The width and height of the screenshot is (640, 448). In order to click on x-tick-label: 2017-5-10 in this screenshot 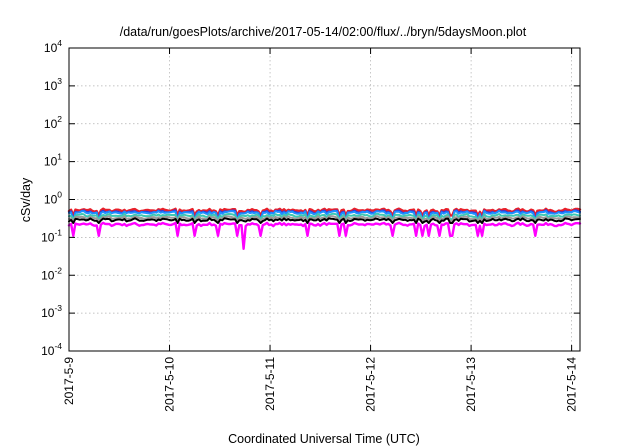, I will do `click(170, 384)`.